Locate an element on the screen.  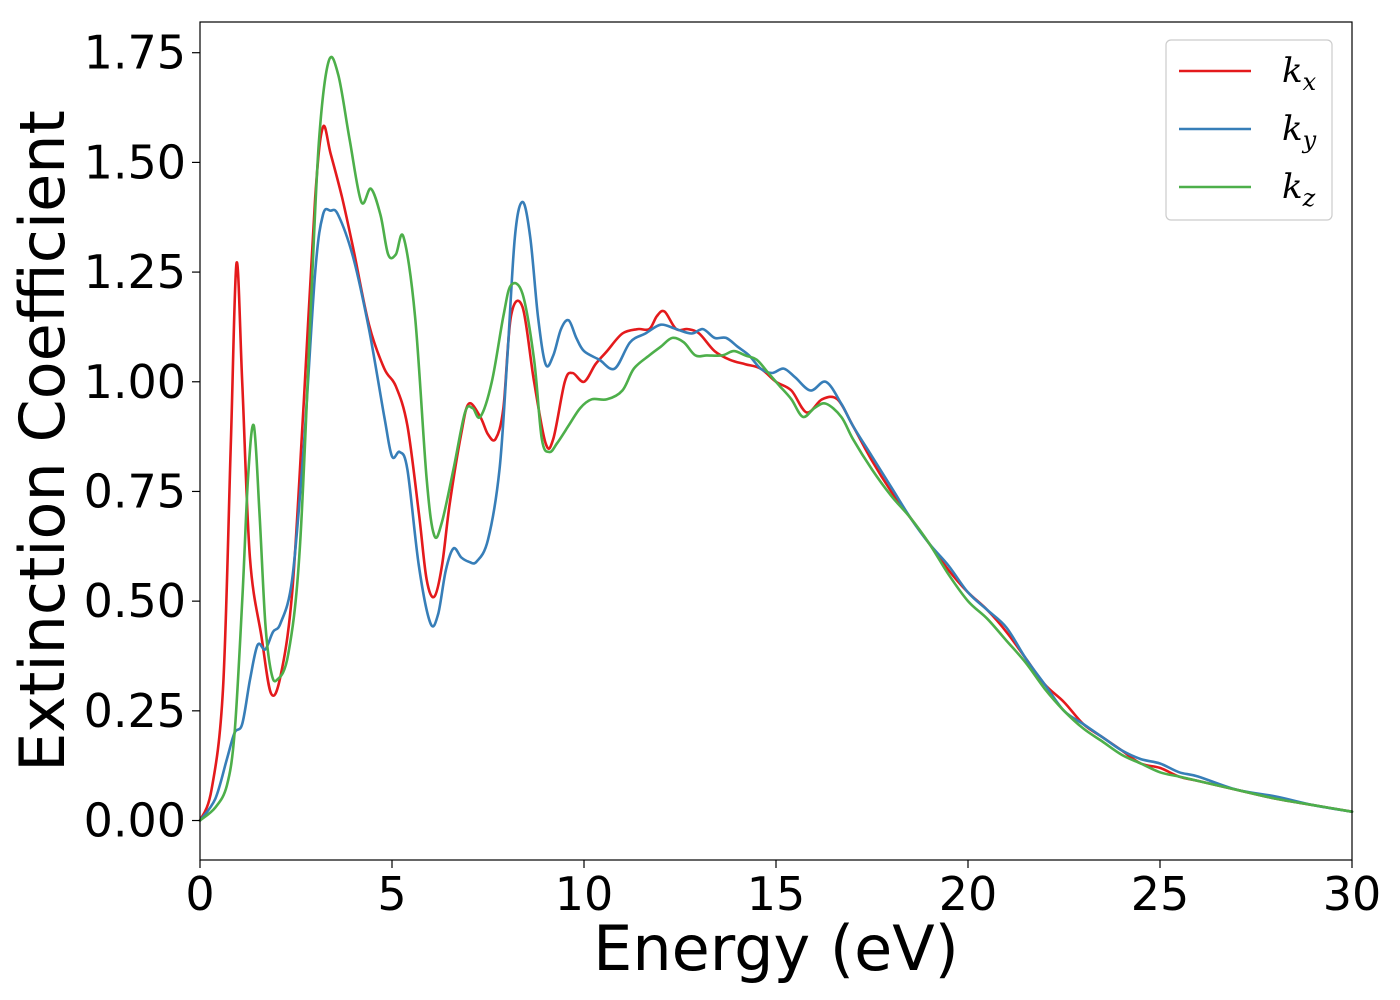
x-tick-label: 15 is located at coordinates (776, 894).